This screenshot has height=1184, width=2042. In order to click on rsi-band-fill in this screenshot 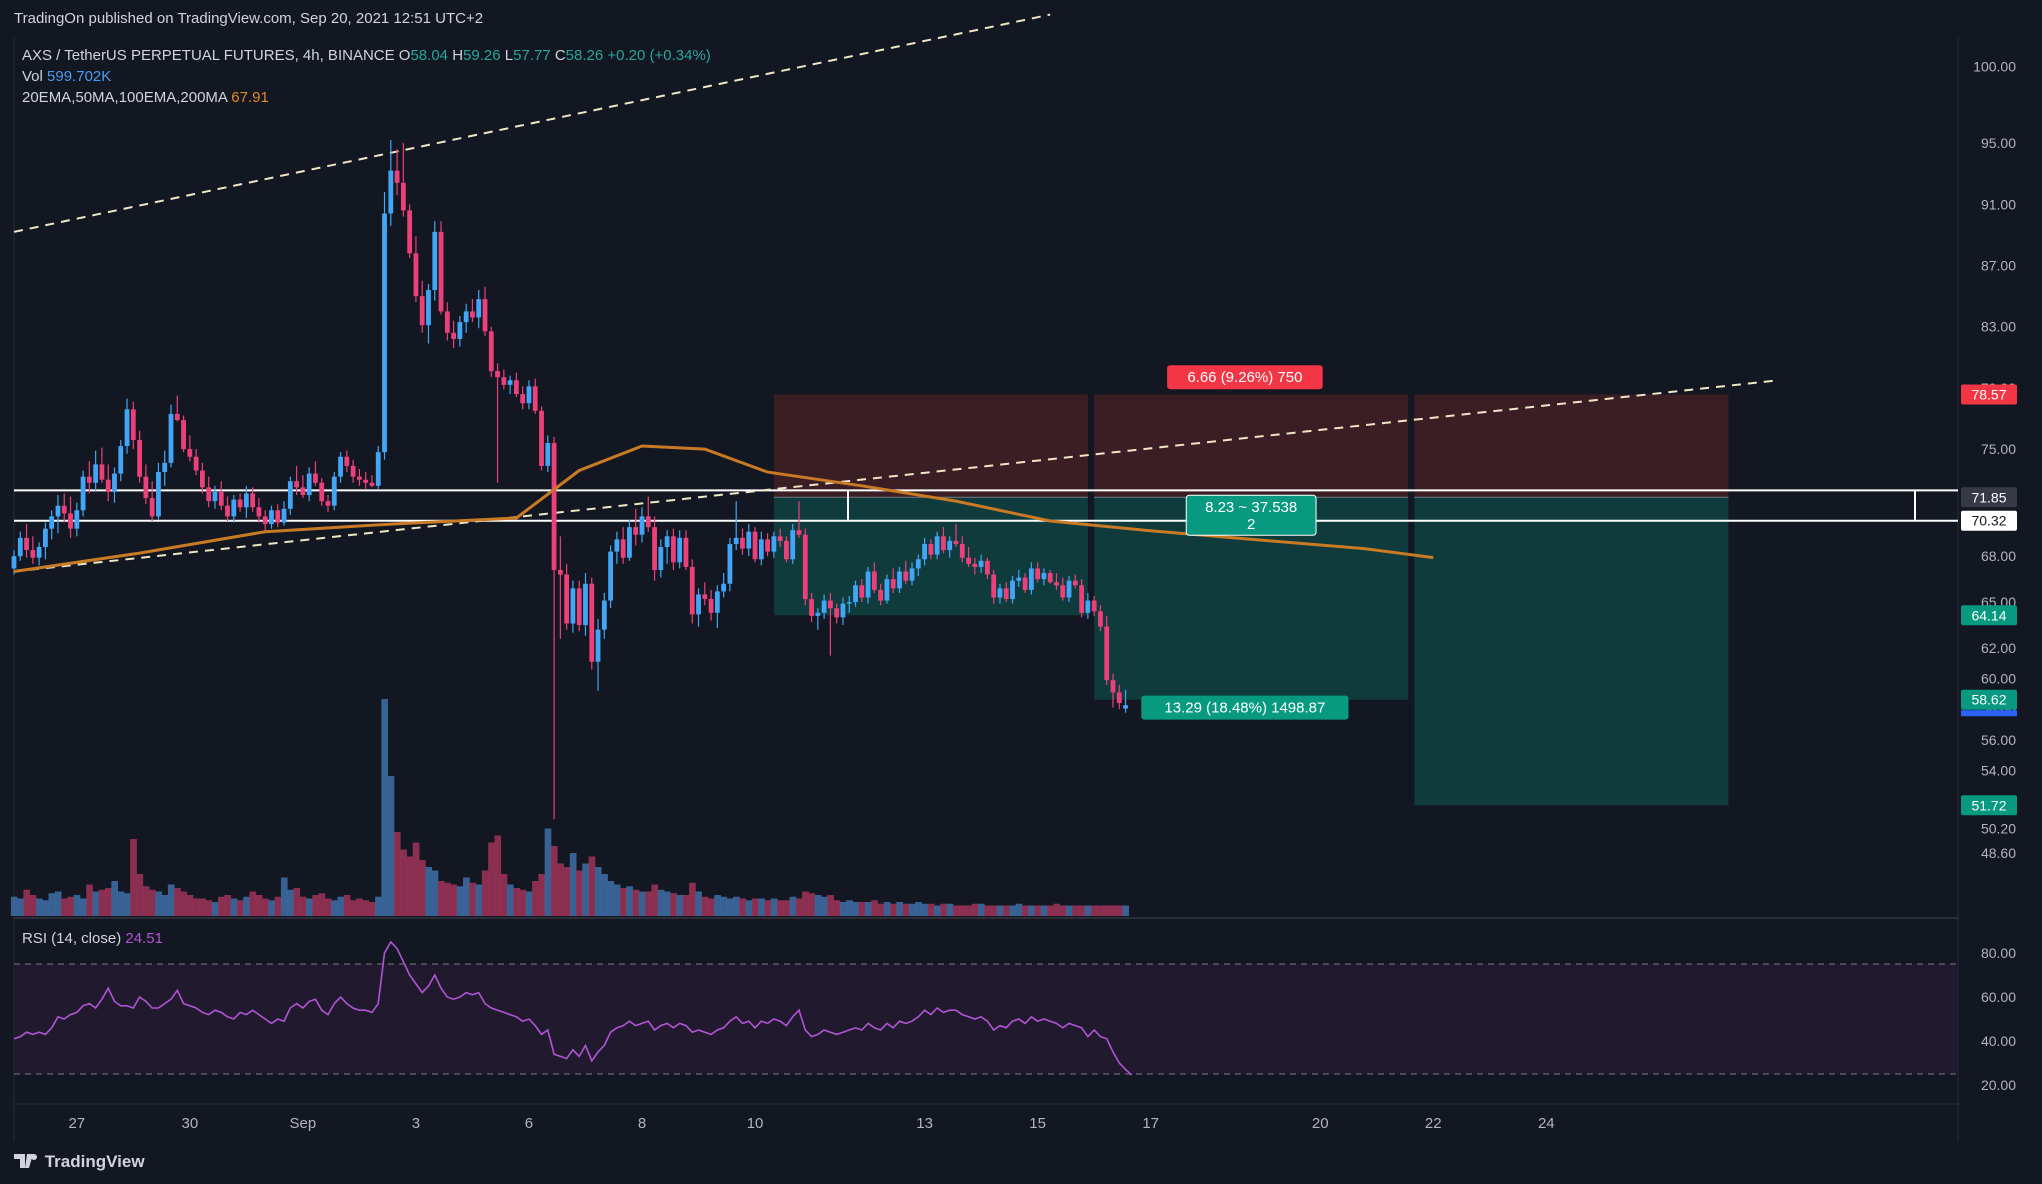, I will do `click(986, 1019)`.